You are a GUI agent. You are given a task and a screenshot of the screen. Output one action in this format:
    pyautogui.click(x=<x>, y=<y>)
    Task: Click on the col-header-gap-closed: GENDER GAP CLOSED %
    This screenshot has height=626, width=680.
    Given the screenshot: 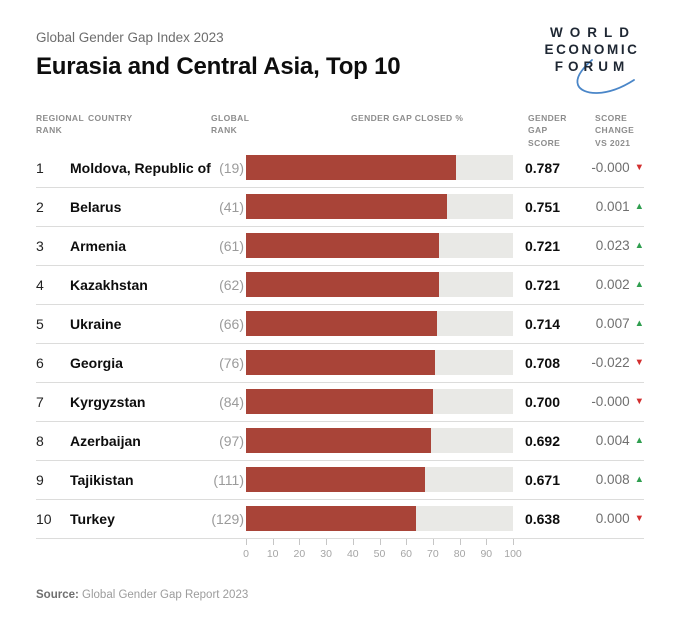 What is the action you would take?
    pyautogui.click(x=407, y=118)
    